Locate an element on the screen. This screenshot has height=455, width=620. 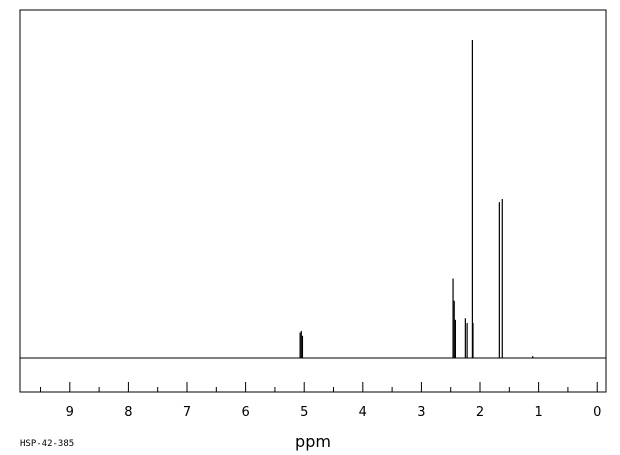
x-tick-label: 9 is located at coordinates (70, 412).